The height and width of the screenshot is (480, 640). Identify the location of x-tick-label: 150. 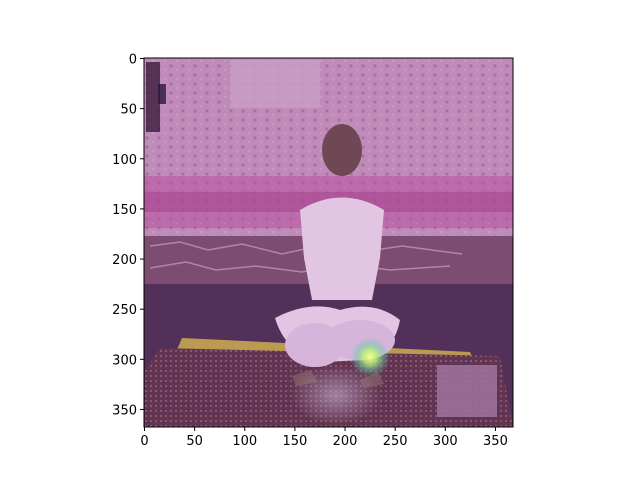
(294, 441).